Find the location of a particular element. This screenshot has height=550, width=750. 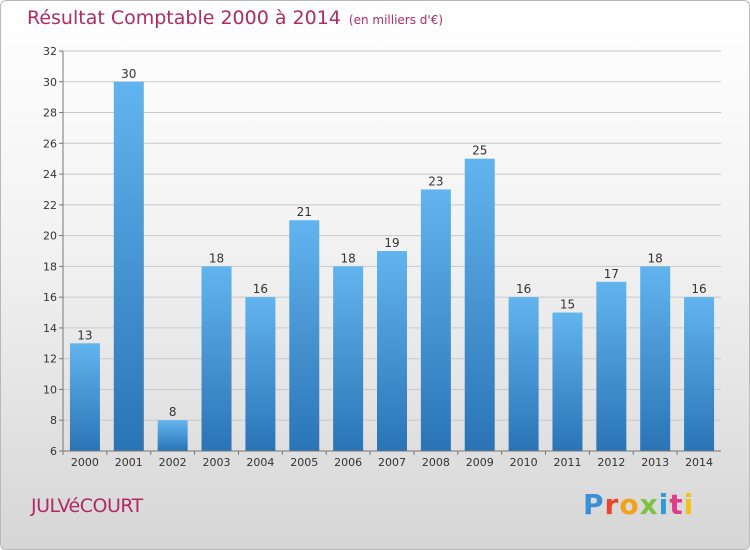

bar-2011 is located at coordinates (567, 381).